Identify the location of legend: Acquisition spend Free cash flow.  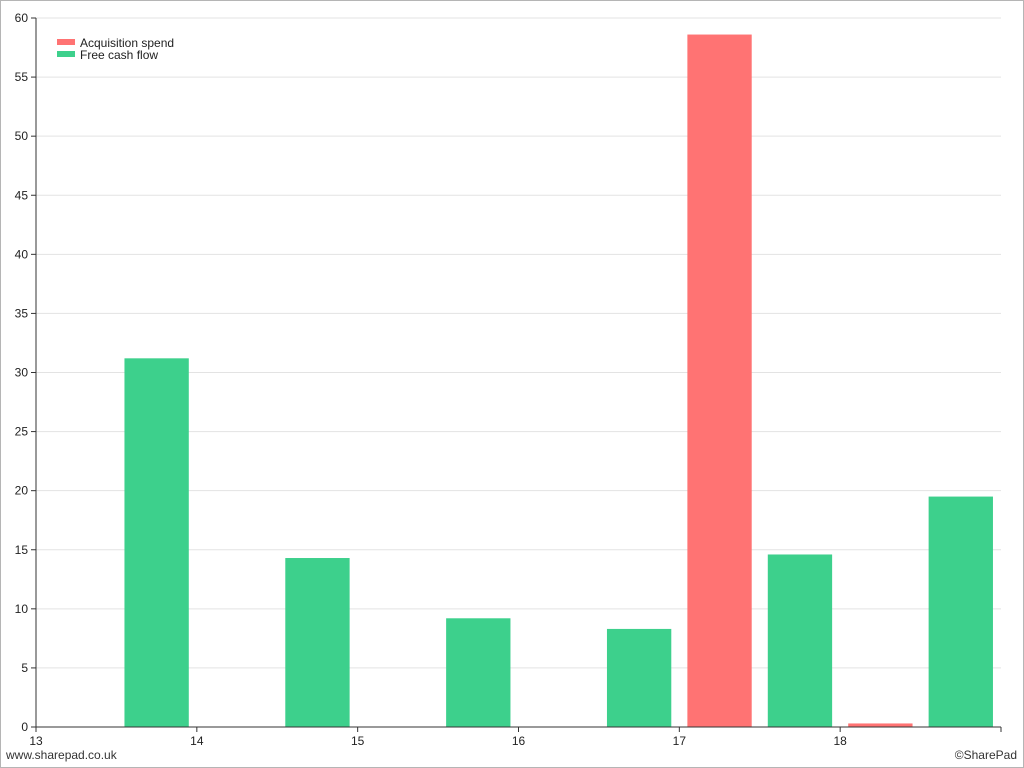
(115, 49).